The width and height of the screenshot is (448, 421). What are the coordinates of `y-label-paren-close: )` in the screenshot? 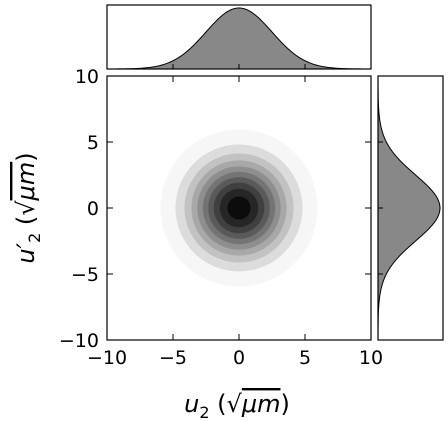 It's located at (26, 156).